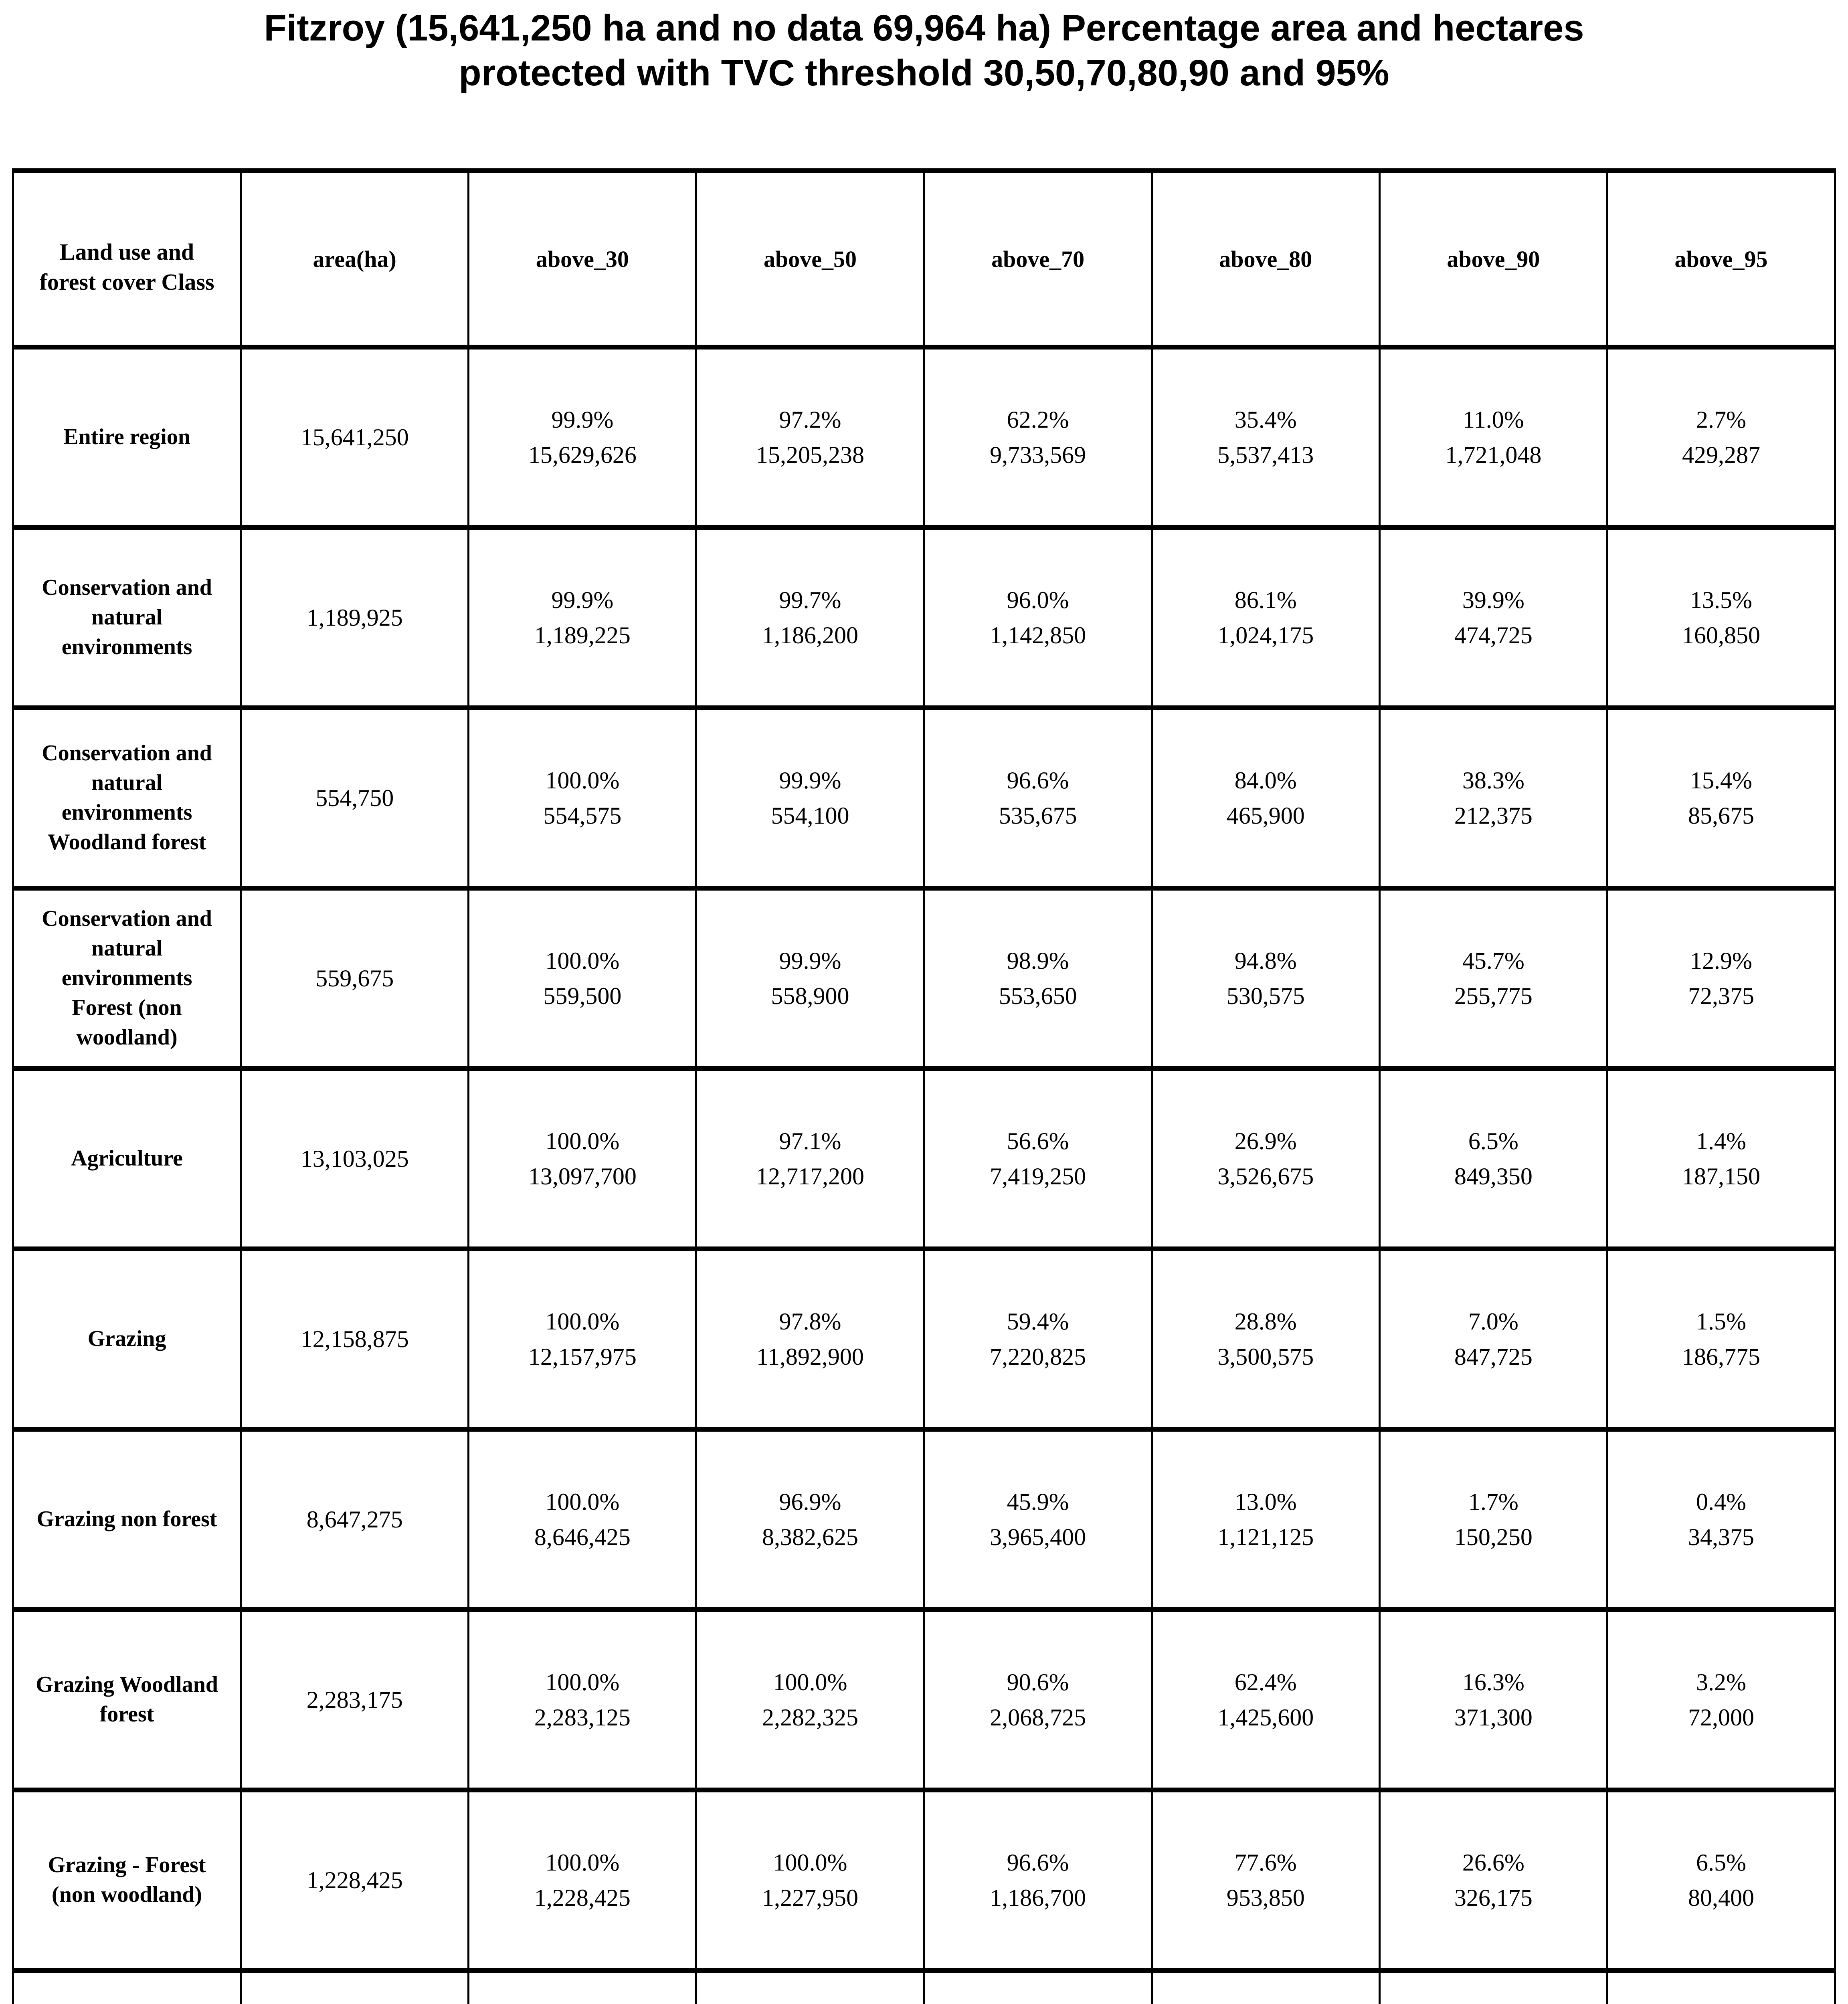  Describe the element at coordinates (1265, 1502) in the screenshot. I see `threshold-percent: 13.0%` at that location.